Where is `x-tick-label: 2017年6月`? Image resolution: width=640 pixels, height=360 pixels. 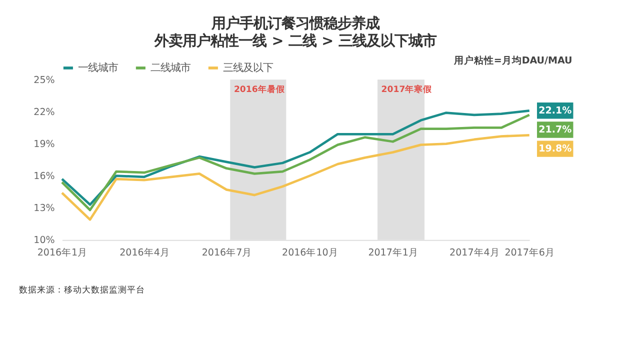 x-tick-label: 2017年6月 is located at coordinates (529, 252).